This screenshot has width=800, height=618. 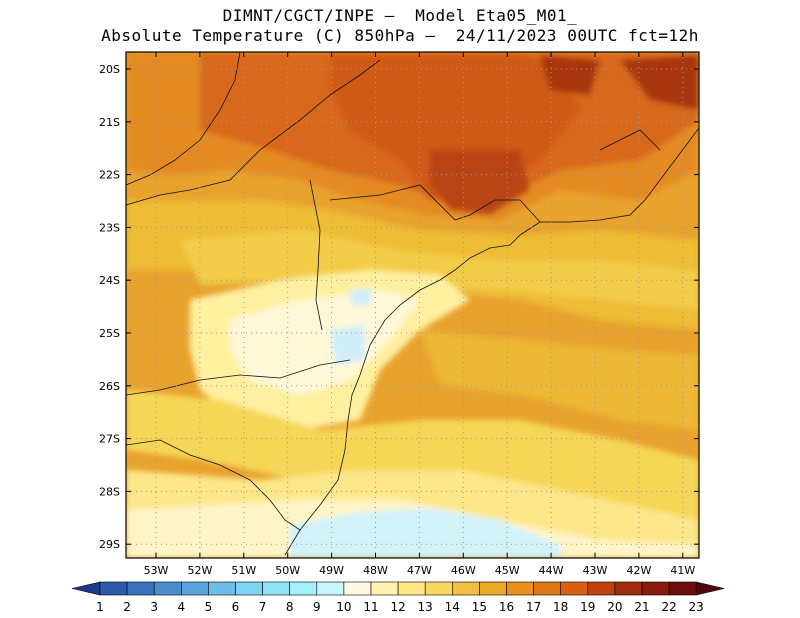 What do you see at coordinates (551, 570) in the screenshot?
I see `lon-label: 44W` at bounding box center [551, 570].